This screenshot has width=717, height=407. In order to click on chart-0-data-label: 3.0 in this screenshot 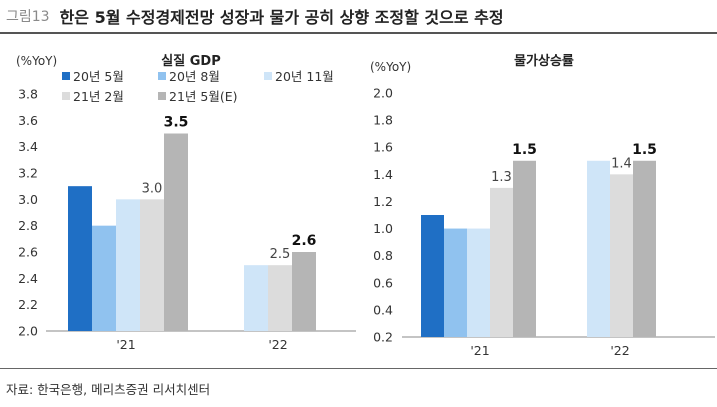, I will do `click(152, 188)`.